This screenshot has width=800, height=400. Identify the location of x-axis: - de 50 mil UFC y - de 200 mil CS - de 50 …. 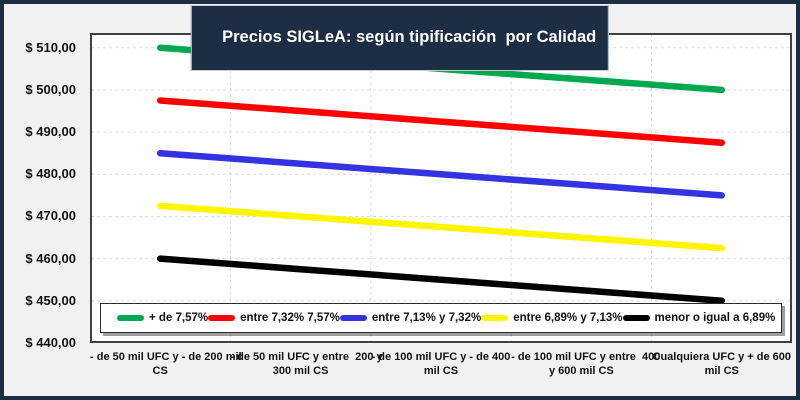
(441, 372).